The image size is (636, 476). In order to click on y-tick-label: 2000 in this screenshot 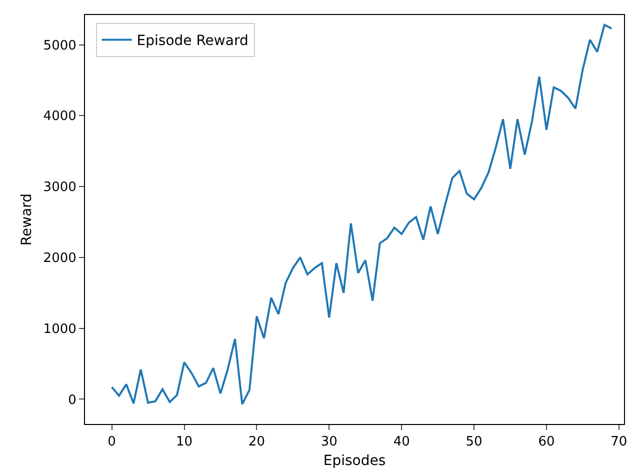, I will do `click(59, 258)`.